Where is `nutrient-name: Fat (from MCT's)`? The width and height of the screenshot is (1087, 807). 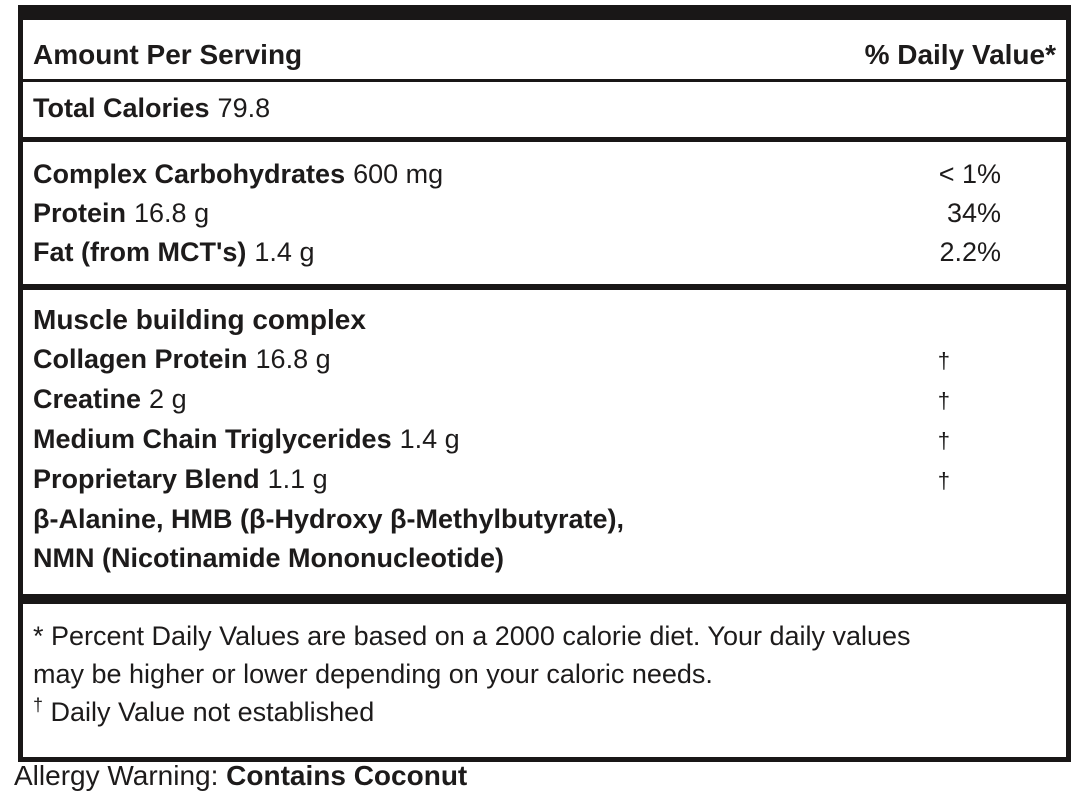
nutrient-name: Fat (from MCT's) is located at coordinates (140, 252).